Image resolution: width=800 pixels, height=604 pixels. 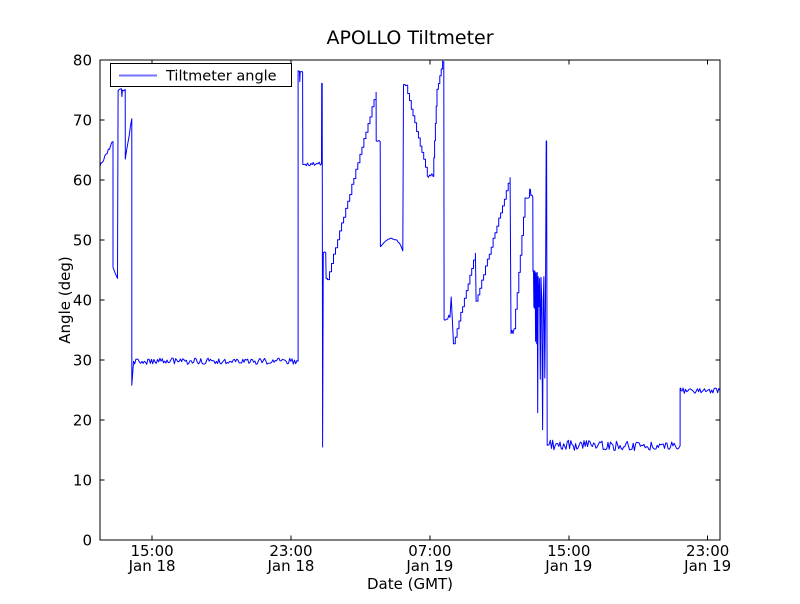 I want to click on chart-title: APOLLO Tiltmeter, so click(x=409, y=38).